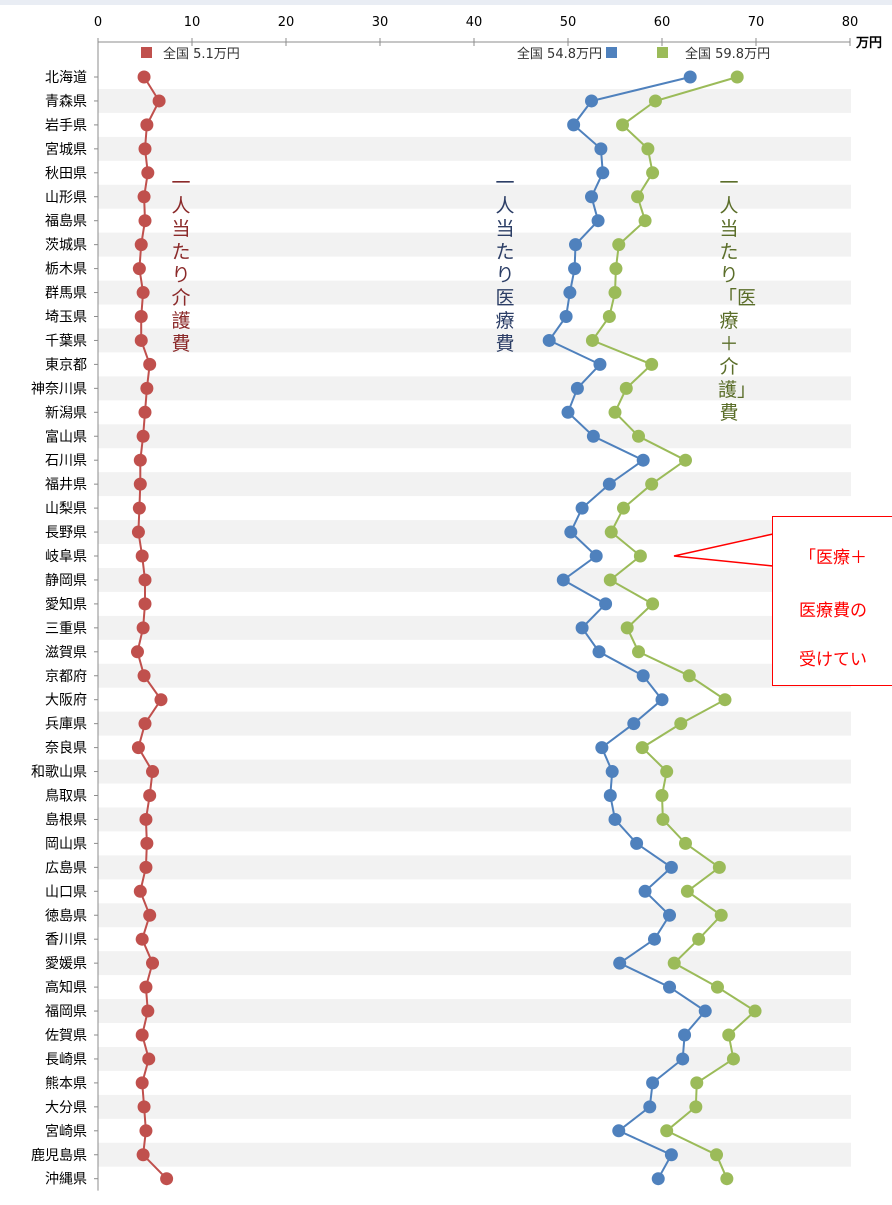 This screenshot has height=1205, width=892. I want to click on x-tick-label: 0, so click(98, 22).